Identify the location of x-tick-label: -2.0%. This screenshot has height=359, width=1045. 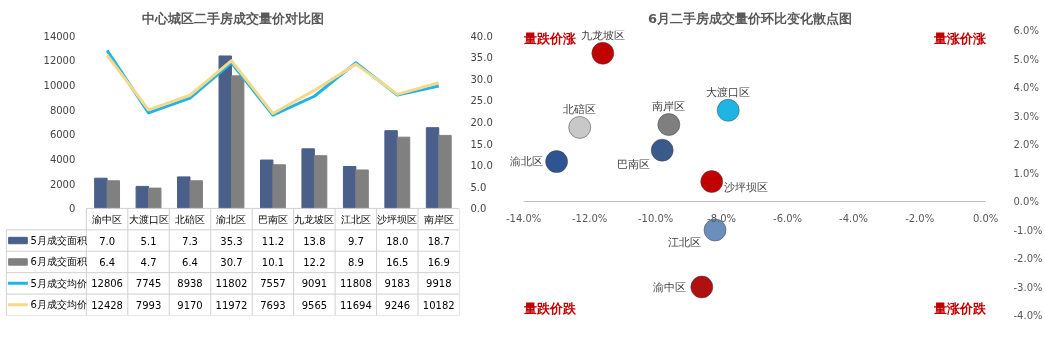
(920, 218).